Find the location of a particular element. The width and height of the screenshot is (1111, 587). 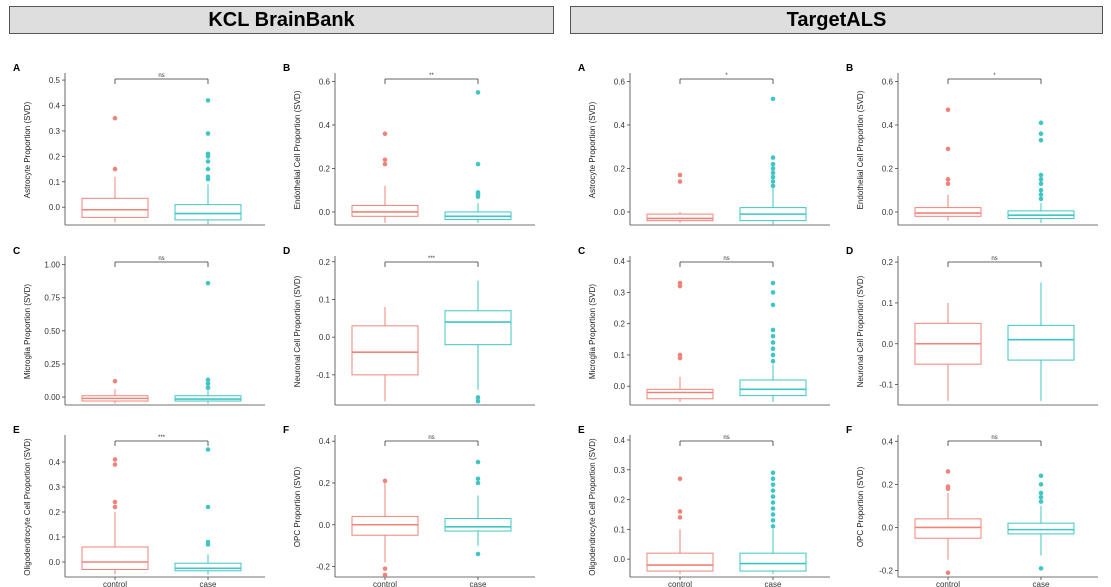

y-axis-label: Astrocyte Proportion (SVD) is located at coordinates (27, 149).